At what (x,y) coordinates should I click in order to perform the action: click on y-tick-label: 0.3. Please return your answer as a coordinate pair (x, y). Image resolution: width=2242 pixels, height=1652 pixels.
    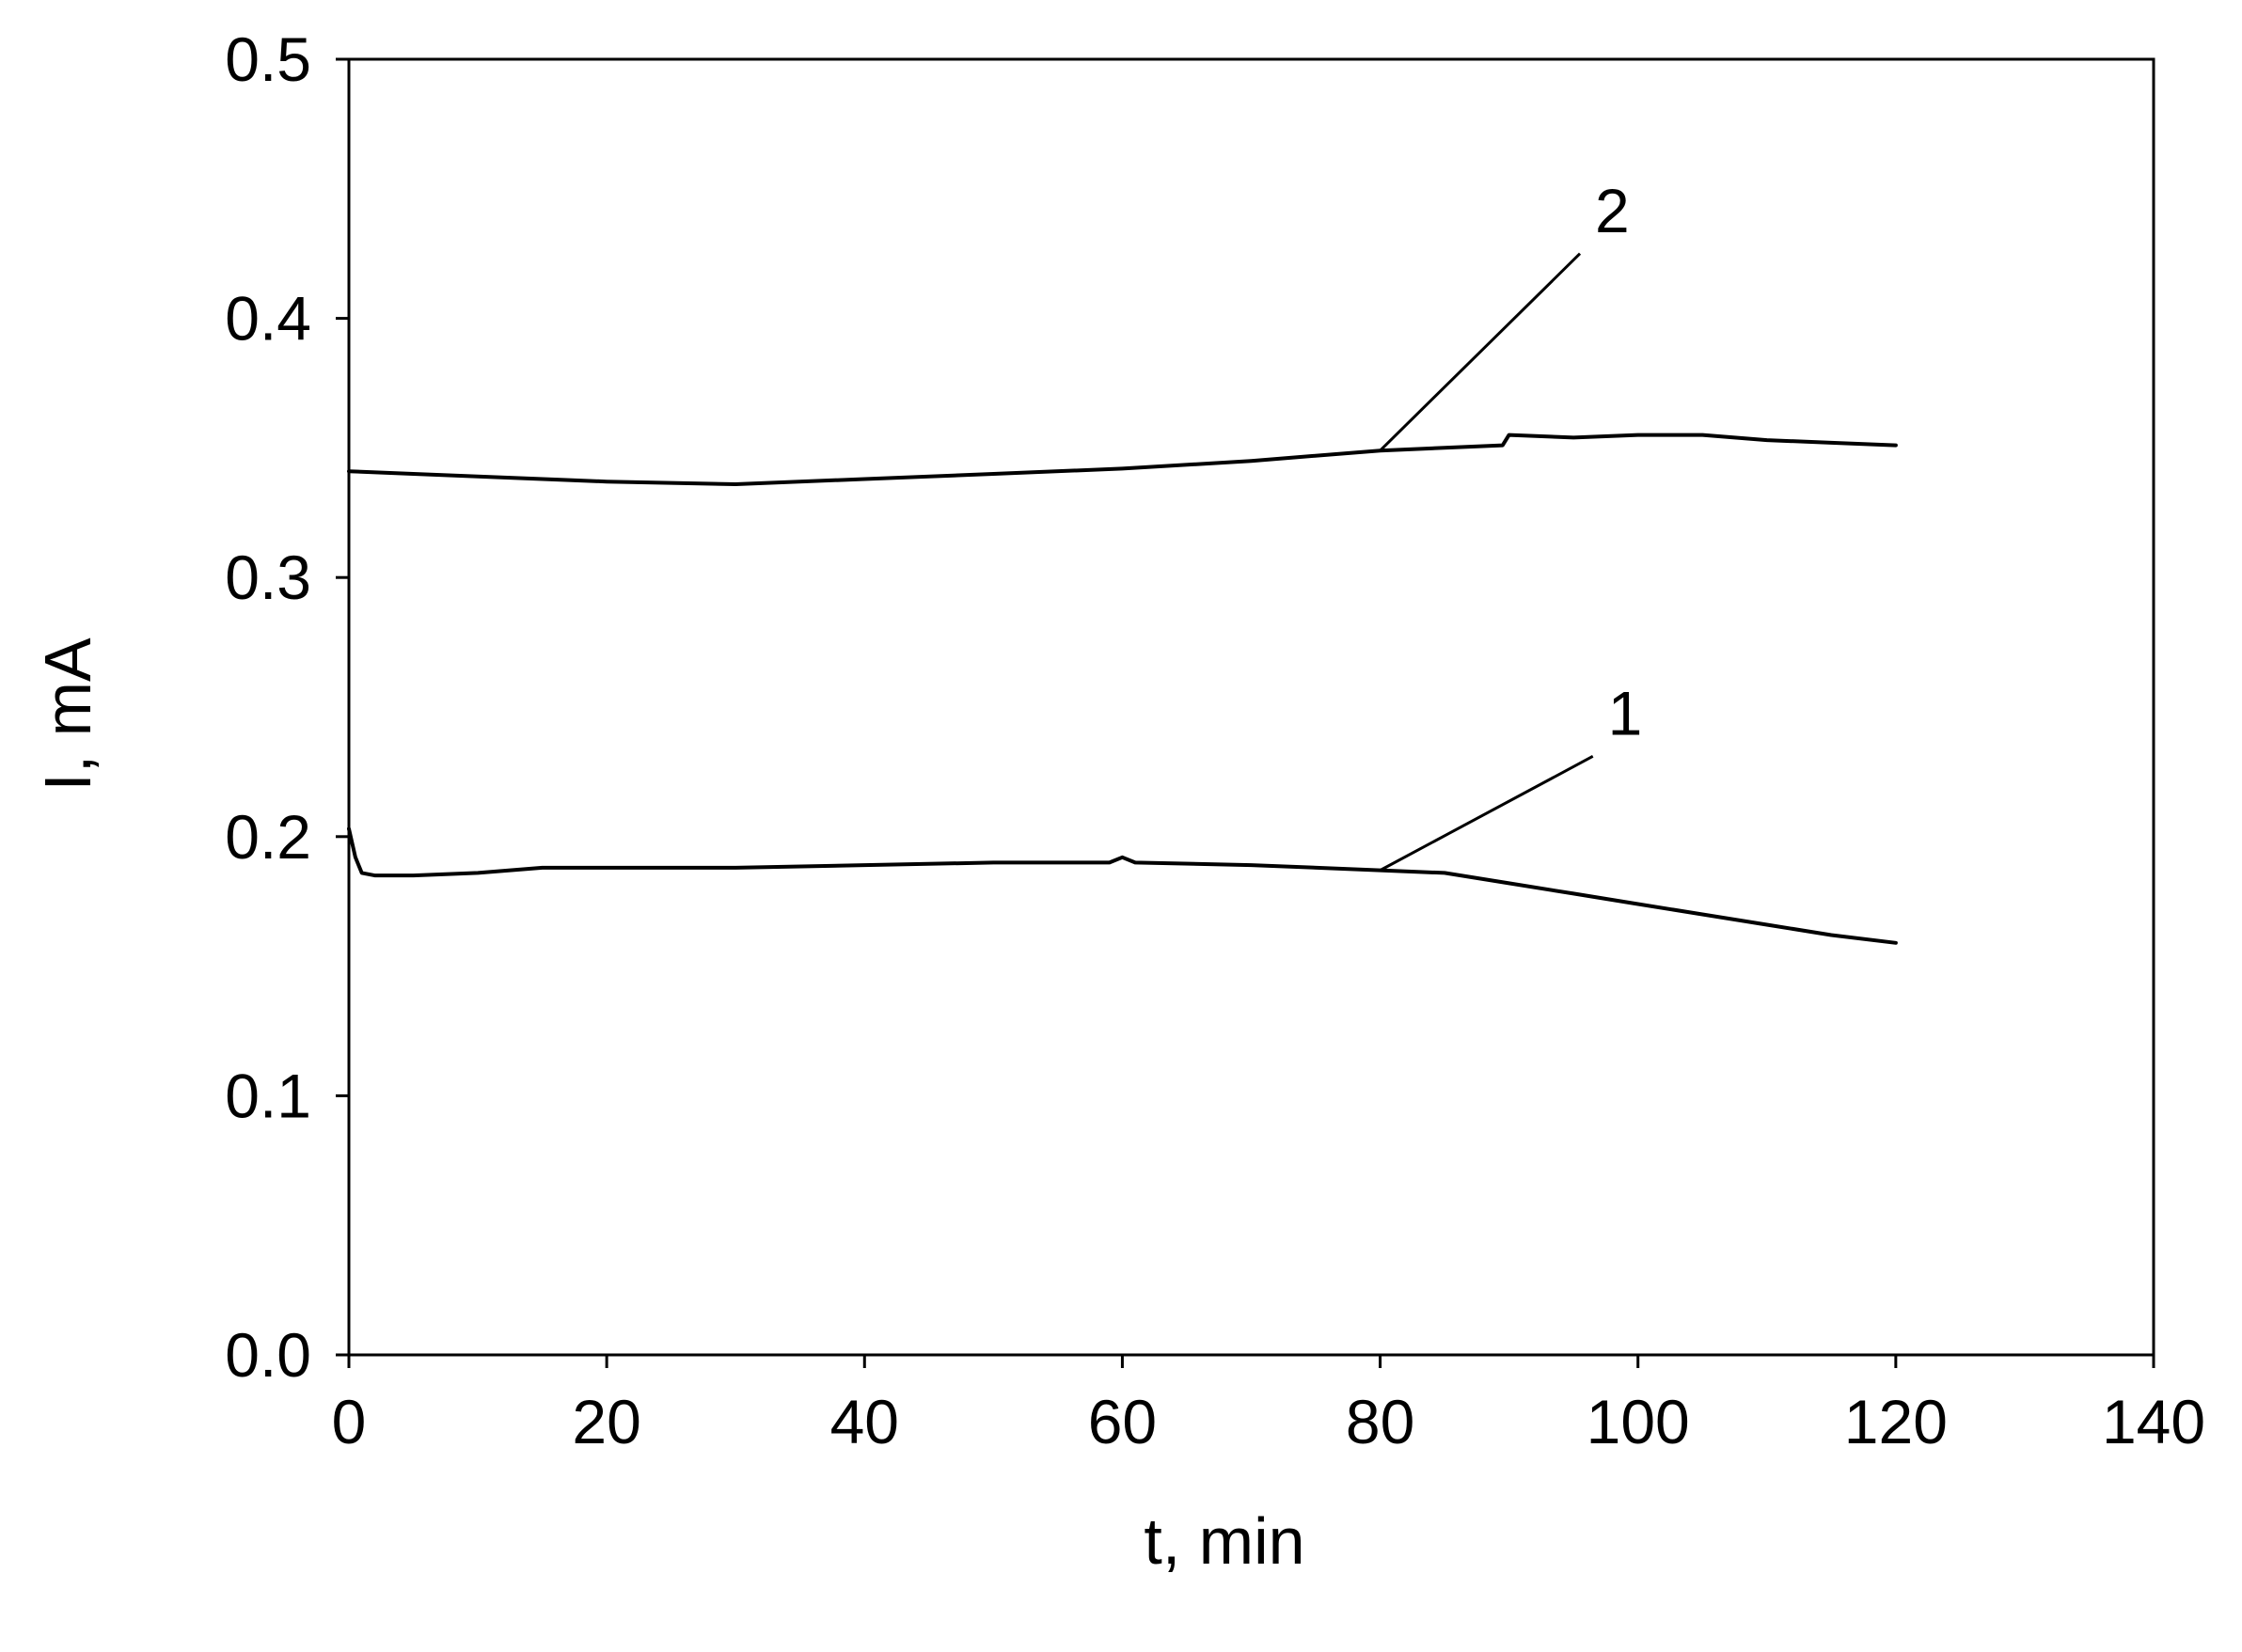
    Looking at the image, I should click on (268, 577).